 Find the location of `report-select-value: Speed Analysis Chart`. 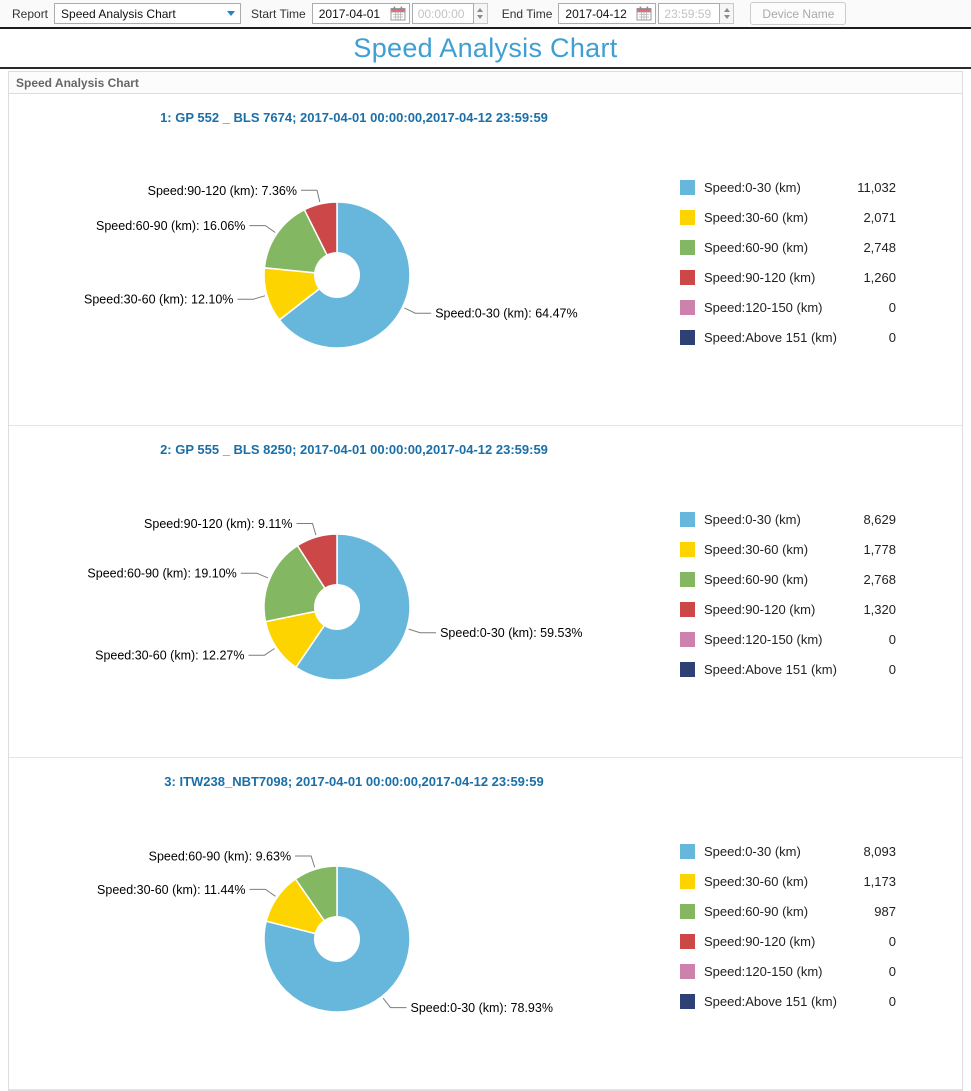

report-select-value: Speed Analysis Chart is located at coordinates (118, 13).